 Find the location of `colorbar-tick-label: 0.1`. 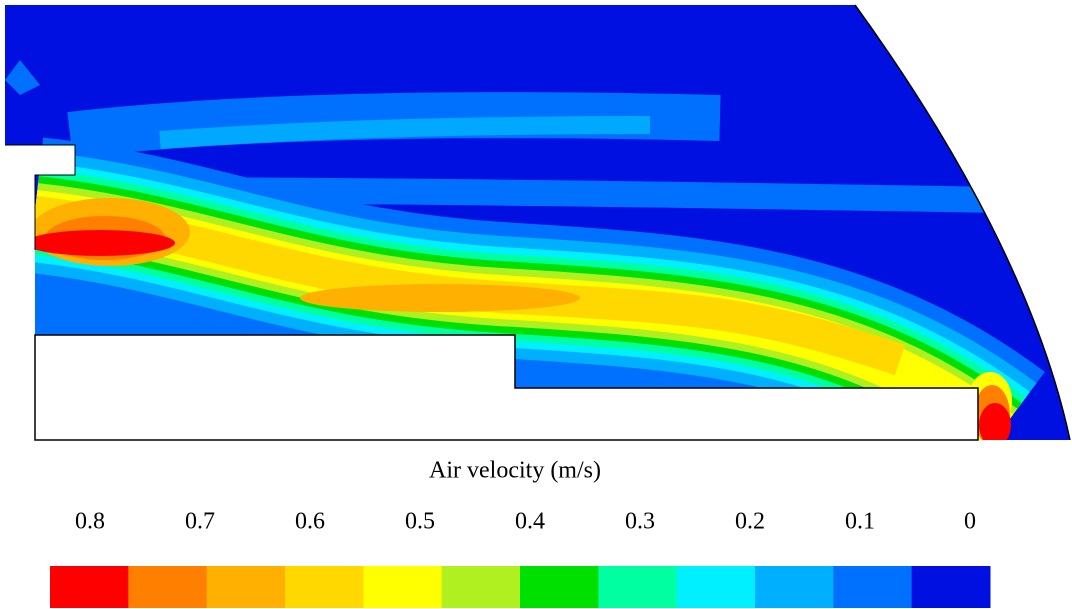

colorbar-tick-label: 0.1 is located at coordinates (860, 522).